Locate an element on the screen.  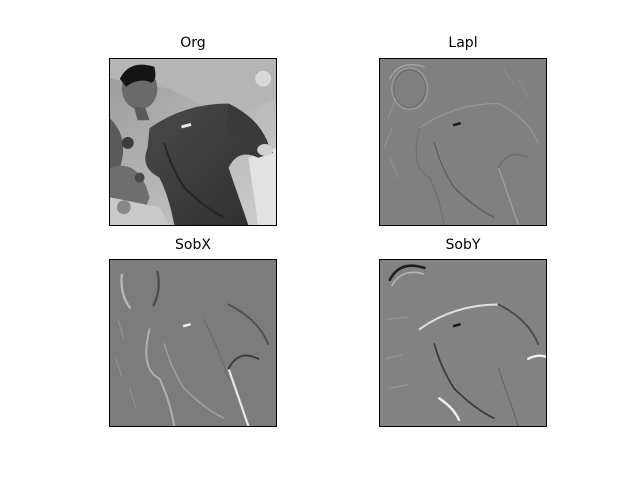
lapl-edge-image is located at coordinates (463, 142).